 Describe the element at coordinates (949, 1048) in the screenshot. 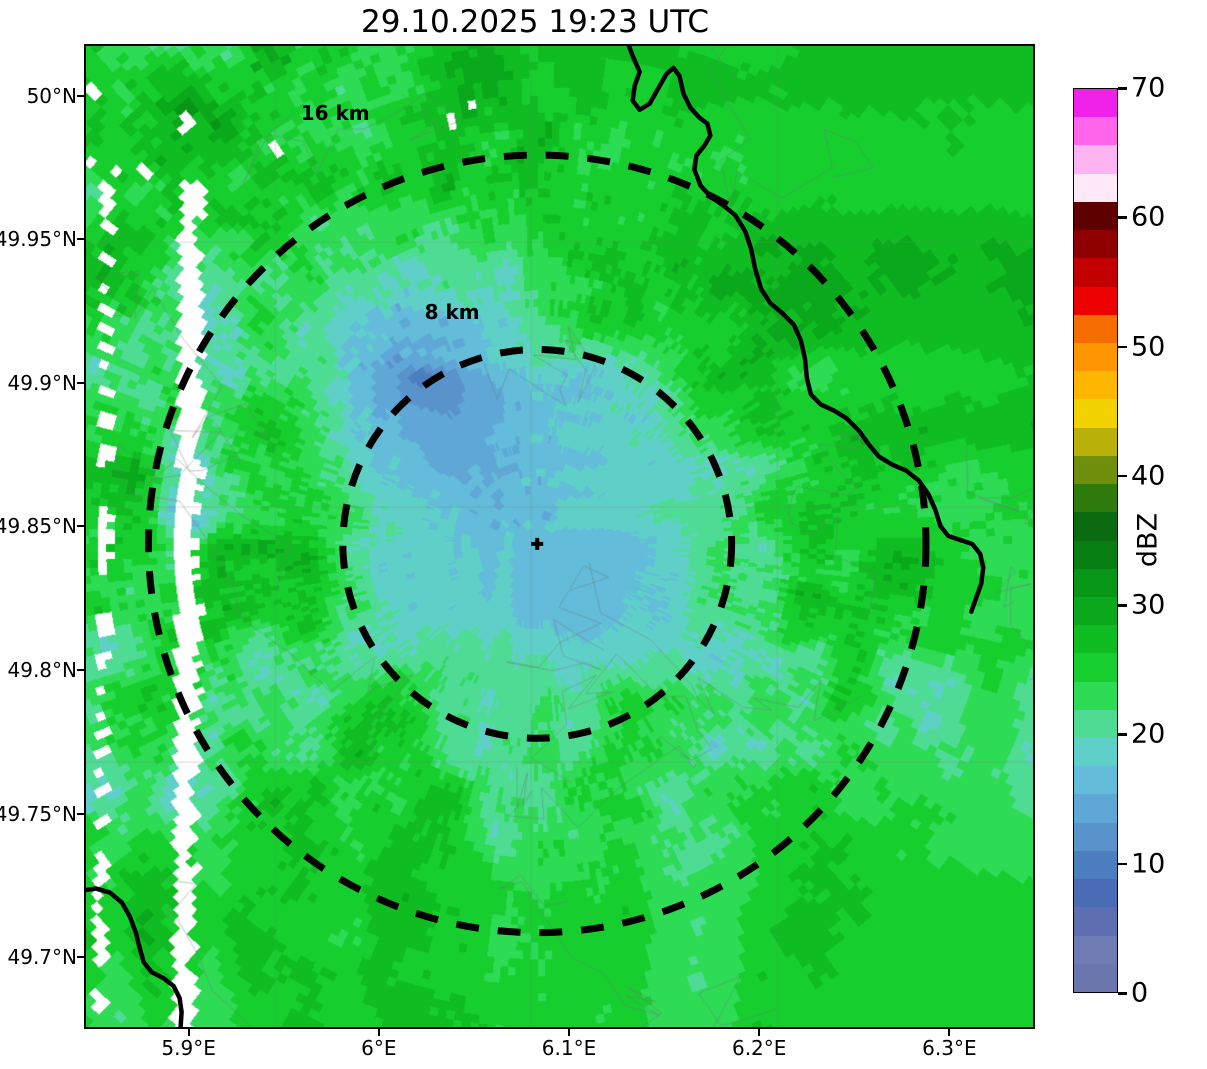

I see `longitude-tick-label: 6.3°E` at that location.